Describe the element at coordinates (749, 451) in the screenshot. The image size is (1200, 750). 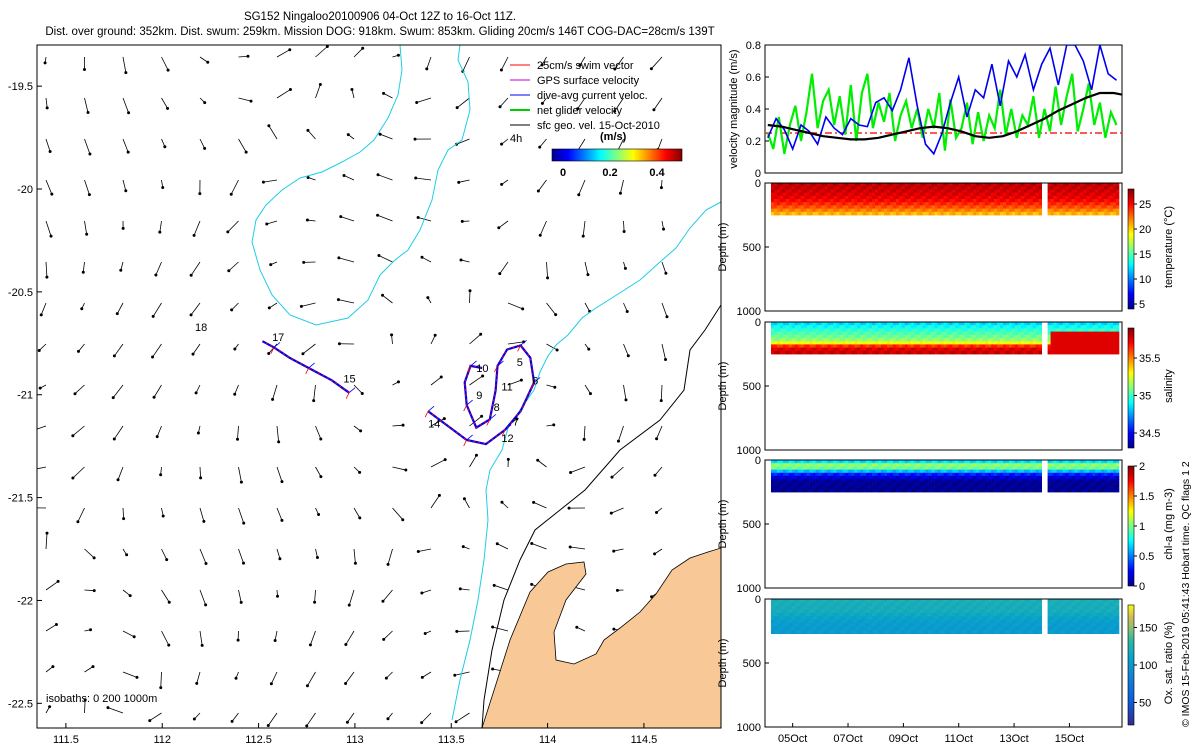
I see `profile-ytick-label: 1000` at that location.